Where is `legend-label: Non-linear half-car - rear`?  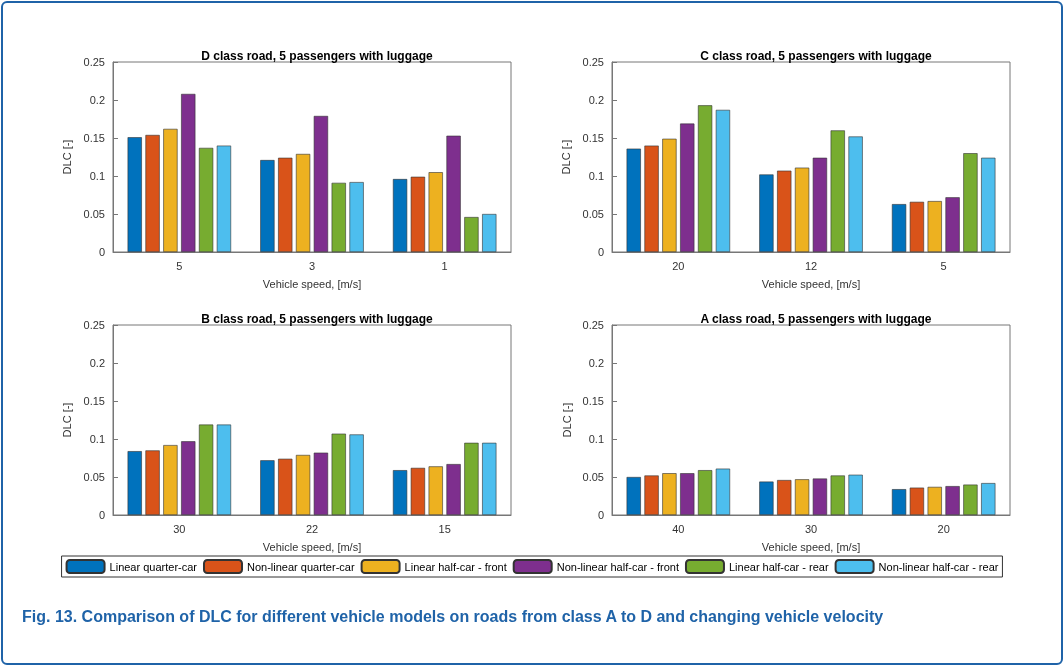 legend-label: Non-linear half-car - rear is located at coordinates (938, 566).